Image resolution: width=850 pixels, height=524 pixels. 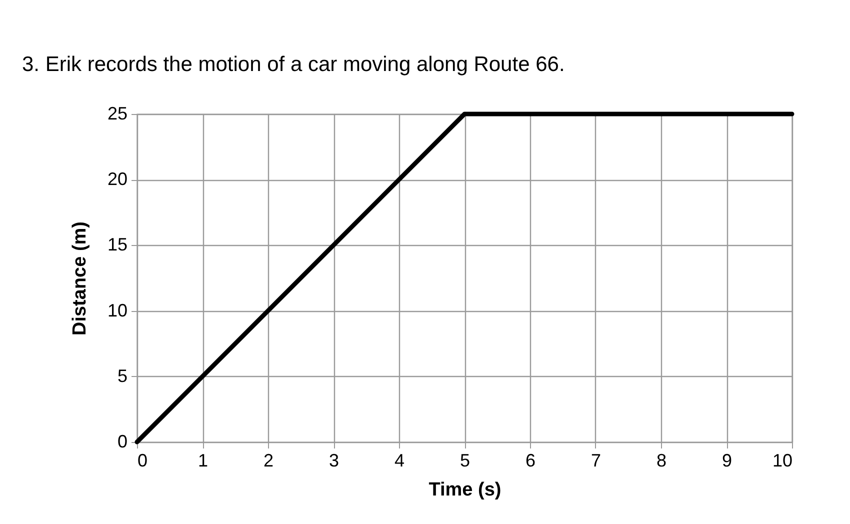 I want to click on x-tick-label: 5, so click(x=465, y=460).